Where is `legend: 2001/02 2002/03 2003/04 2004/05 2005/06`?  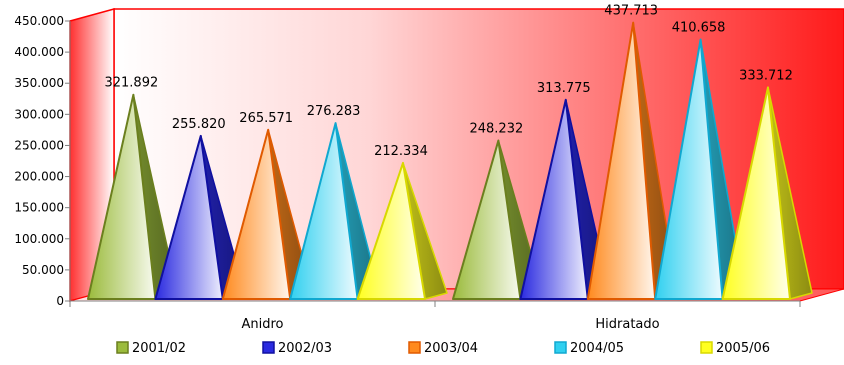
legend: 2001/02 2002/03 2003/04 2004/05 2005/06 is located at coordinates (443, 348).